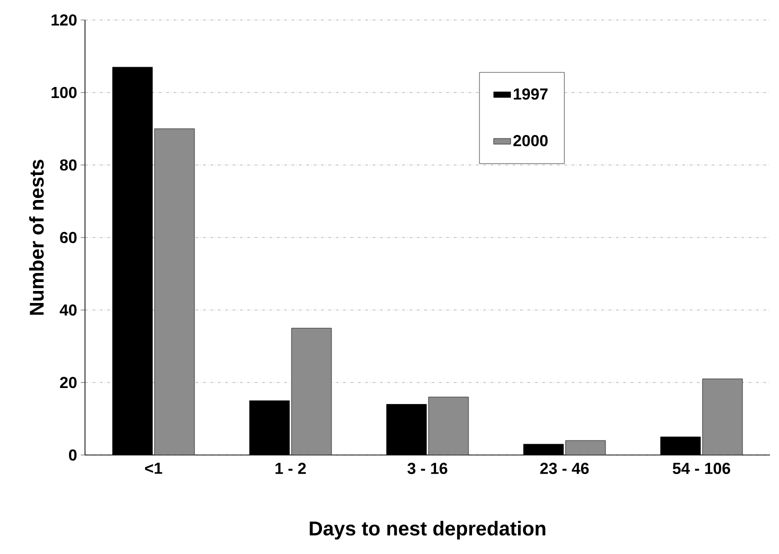 Image resolution: width=779 pixels, height=554 pixels. I want to click on x-tick-label: <1, so click(153, 468).